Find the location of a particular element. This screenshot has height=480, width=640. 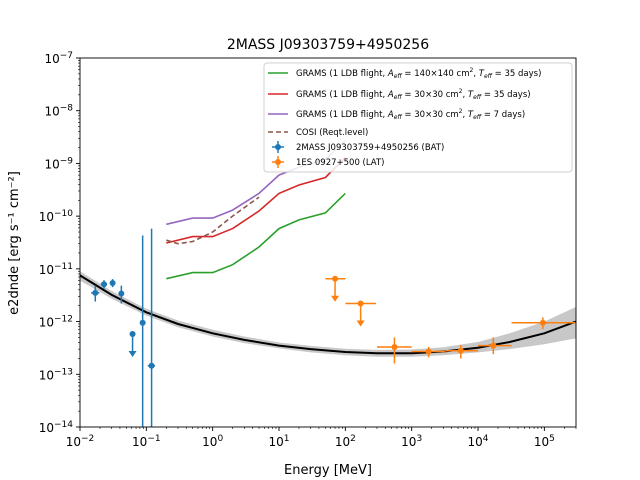

x-tick-label-6: 10⁴ is located at coordinates (478, 441).